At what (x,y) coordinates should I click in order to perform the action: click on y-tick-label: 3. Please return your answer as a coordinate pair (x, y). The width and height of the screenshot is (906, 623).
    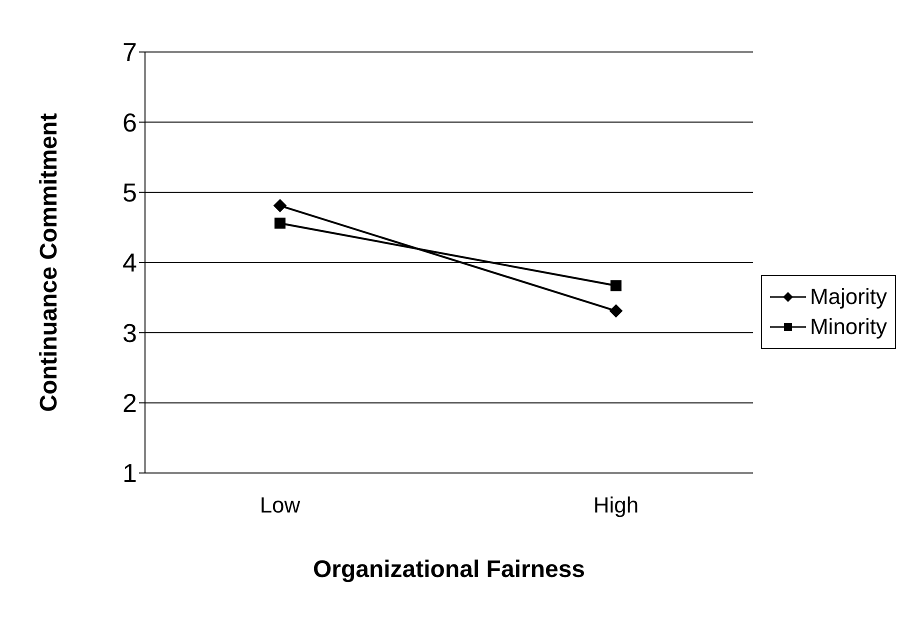
    Looking at the image, I should click on (129, 333).